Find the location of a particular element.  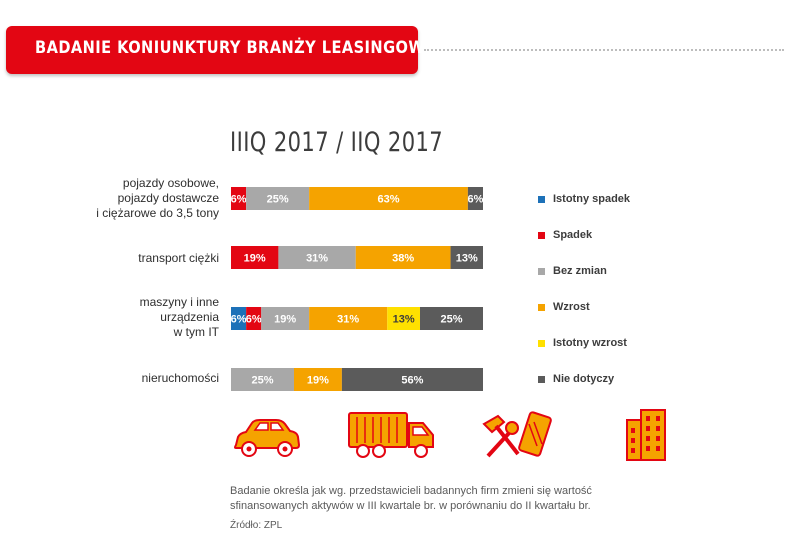

category-label-real-estate: nieruchomości is located at coordinates (180, 378).